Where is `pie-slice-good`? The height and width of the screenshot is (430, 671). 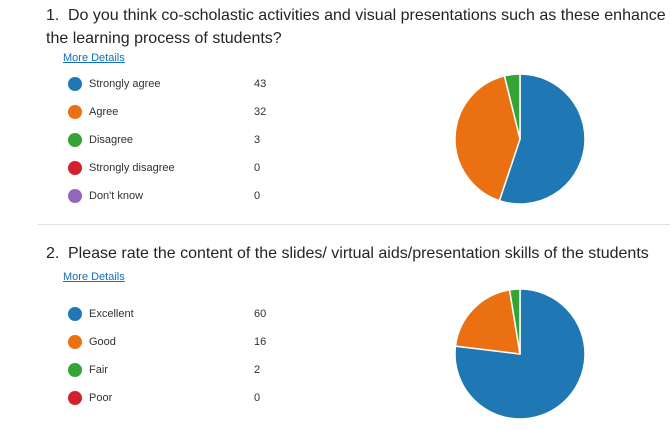
pie-slice-good is located at coordinates (487, 322).